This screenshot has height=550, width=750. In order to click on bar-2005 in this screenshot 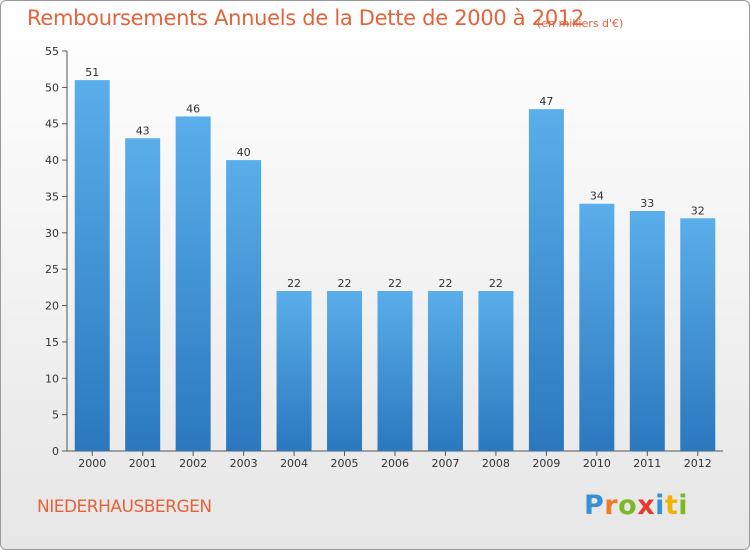, I will do `click(345, 371)`.